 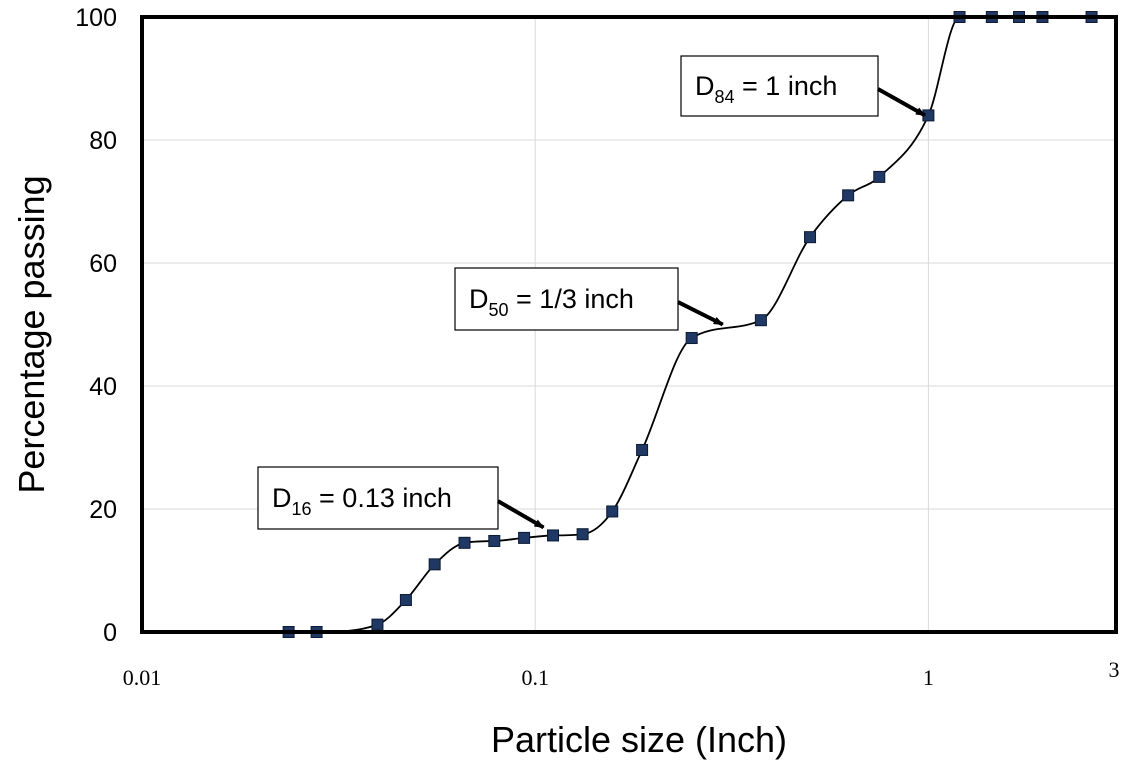 What do you see at coordinates (621, 673) in the screenshot?
I see `x-tick-labels: 0.01 0.1 1 3` at bounding box center [621, 673].